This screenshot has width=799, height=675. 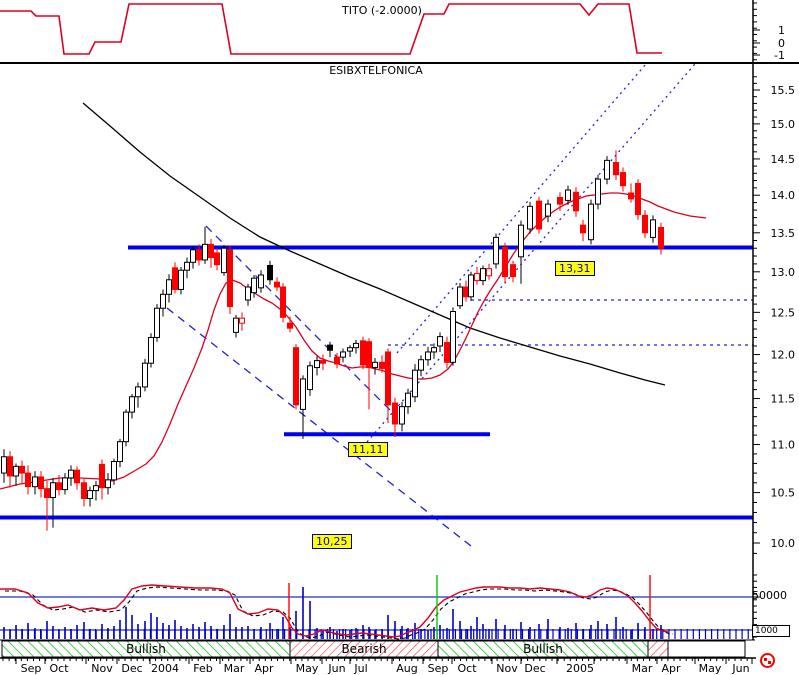 What do you see at coordinates (334, 611) in the screenshot?
I see `volume-average-red-line` at bounding box center [334, 611].